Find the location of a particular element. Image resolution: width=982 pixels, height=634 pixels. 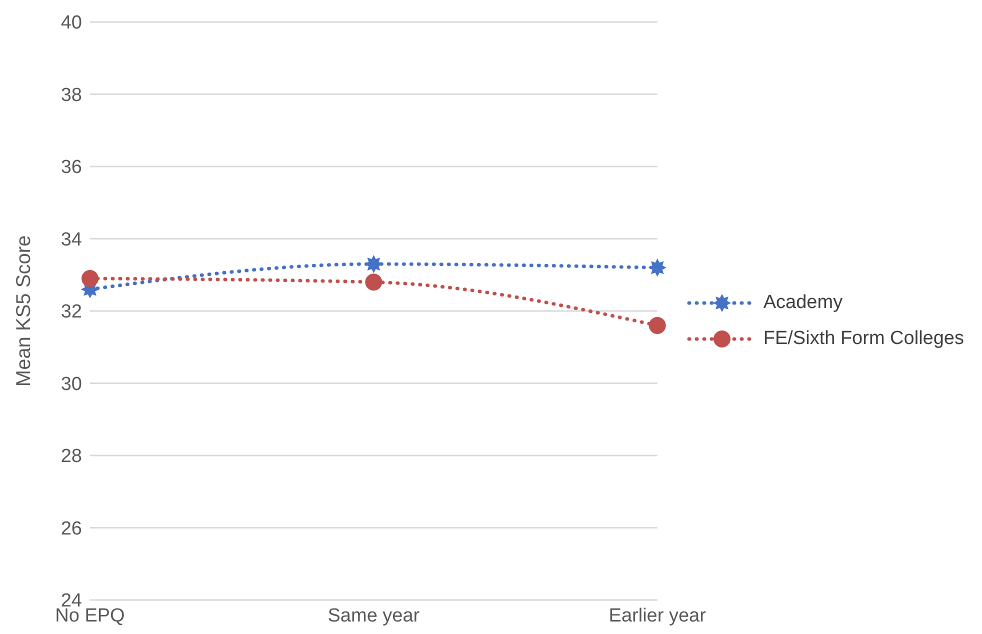

y-tick-label: 34 is located at coordinates (71, 239).